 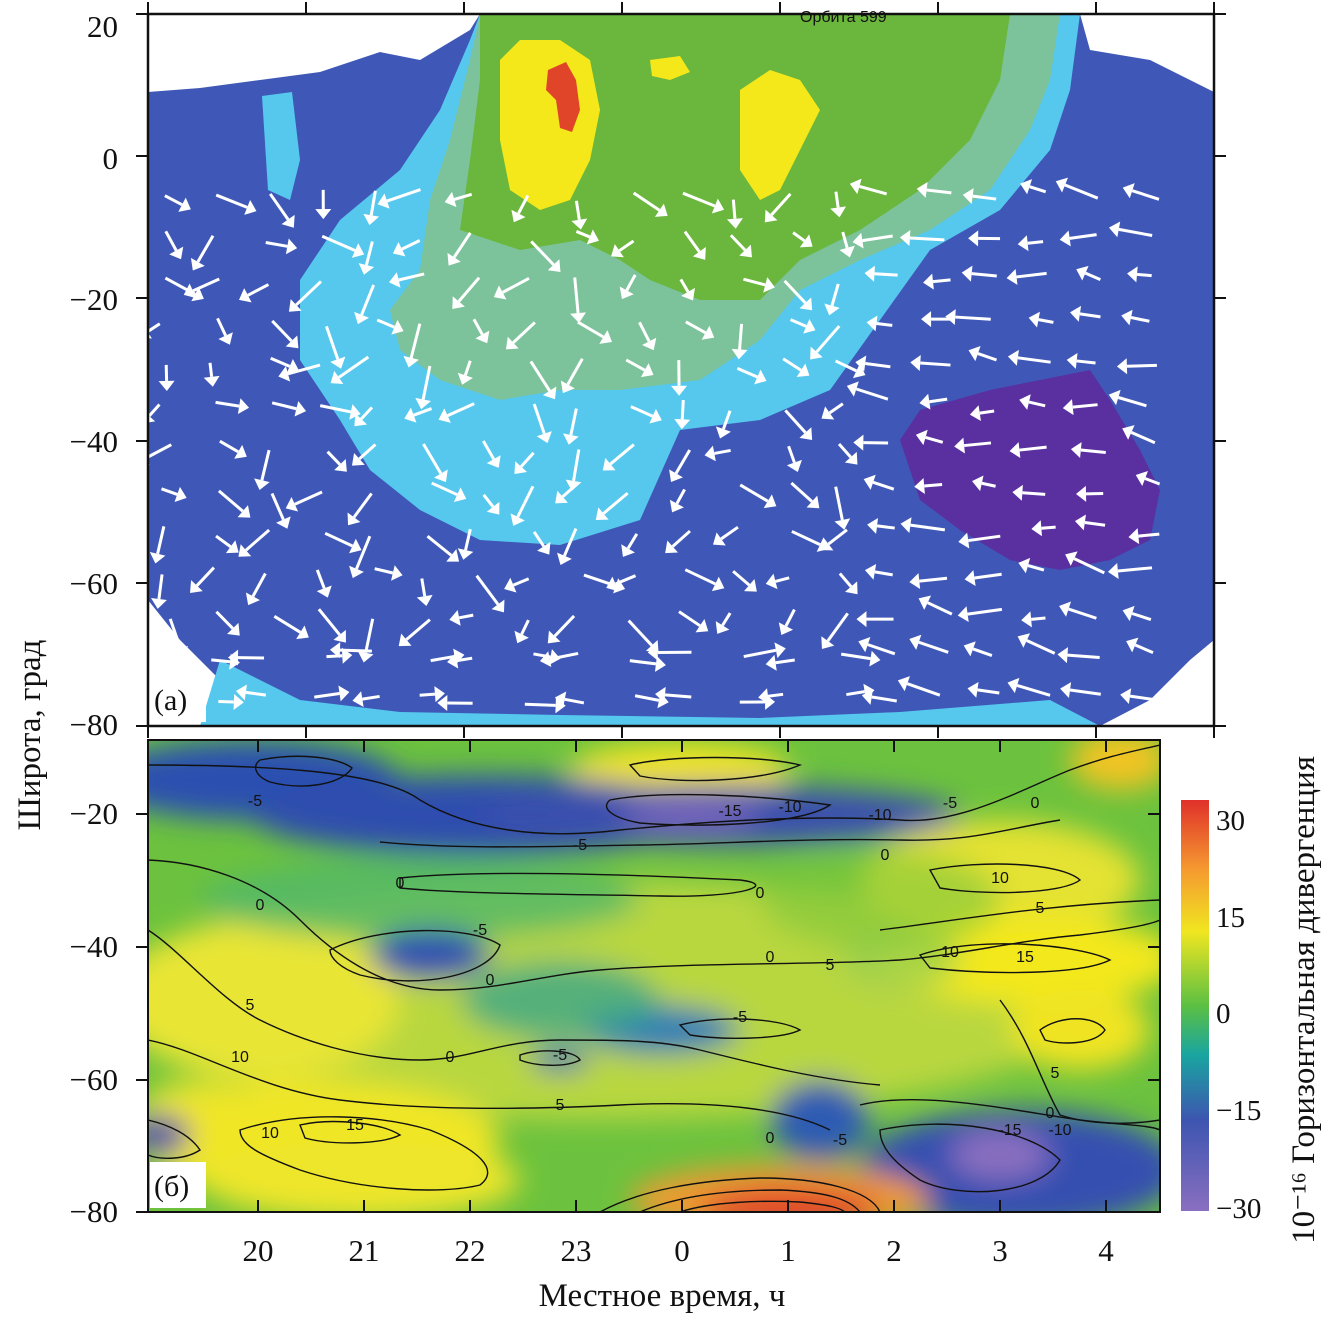 I want to click on ytick-b-m60: −60, so click(x=94, y=1079).